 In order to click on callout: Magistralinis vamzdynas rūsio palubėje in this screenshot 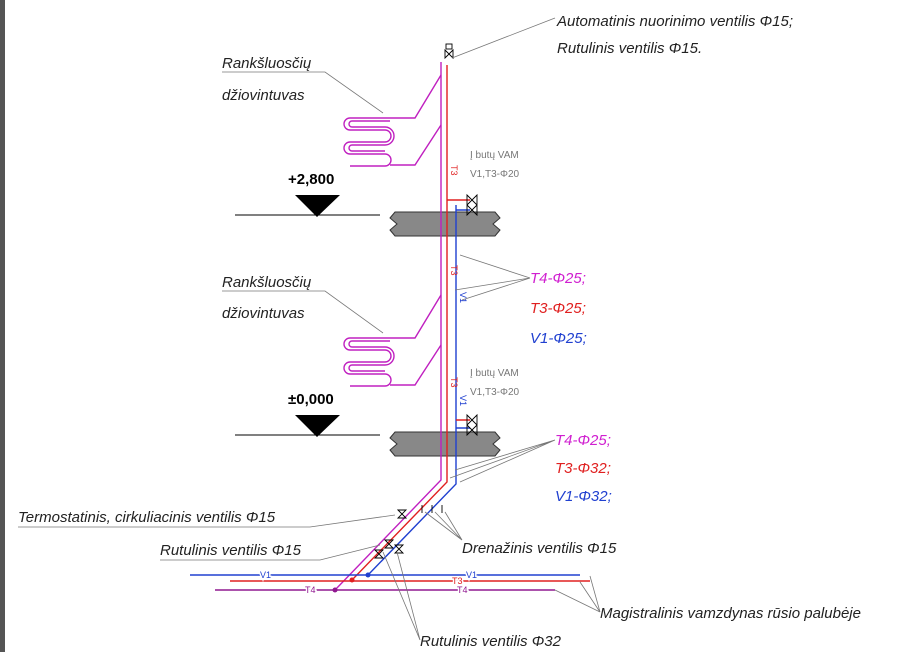, I will do `click(730, 613)`.